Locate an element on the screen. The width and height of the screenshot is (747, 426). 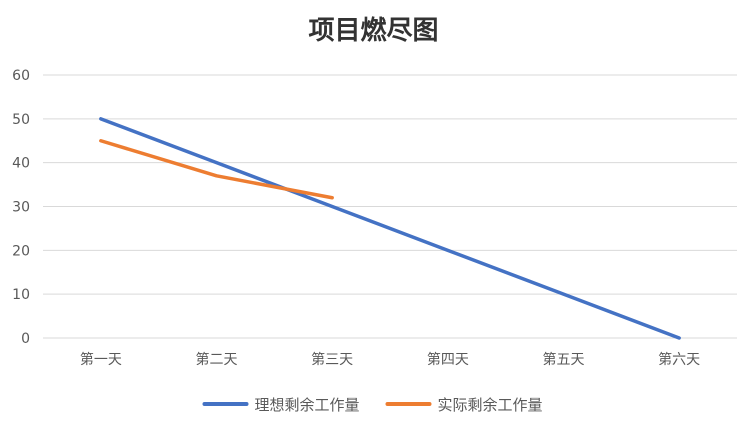
y-tick-label: 10 is located at coordinates (21, 295).